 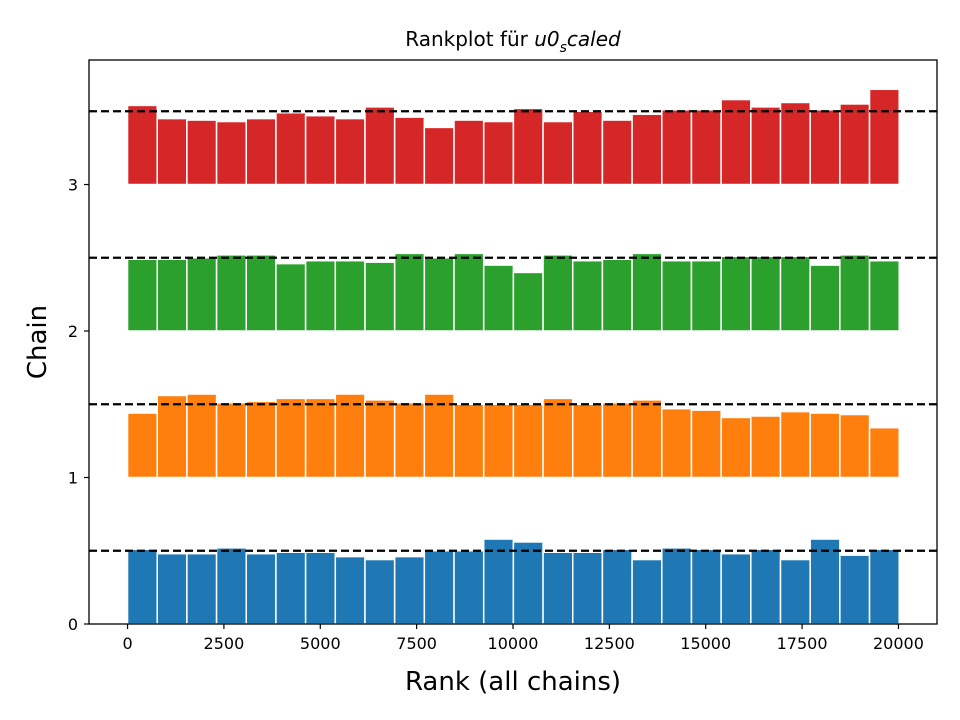 I want to click on x-tick-label: 20000, so click(x=898, y=643).